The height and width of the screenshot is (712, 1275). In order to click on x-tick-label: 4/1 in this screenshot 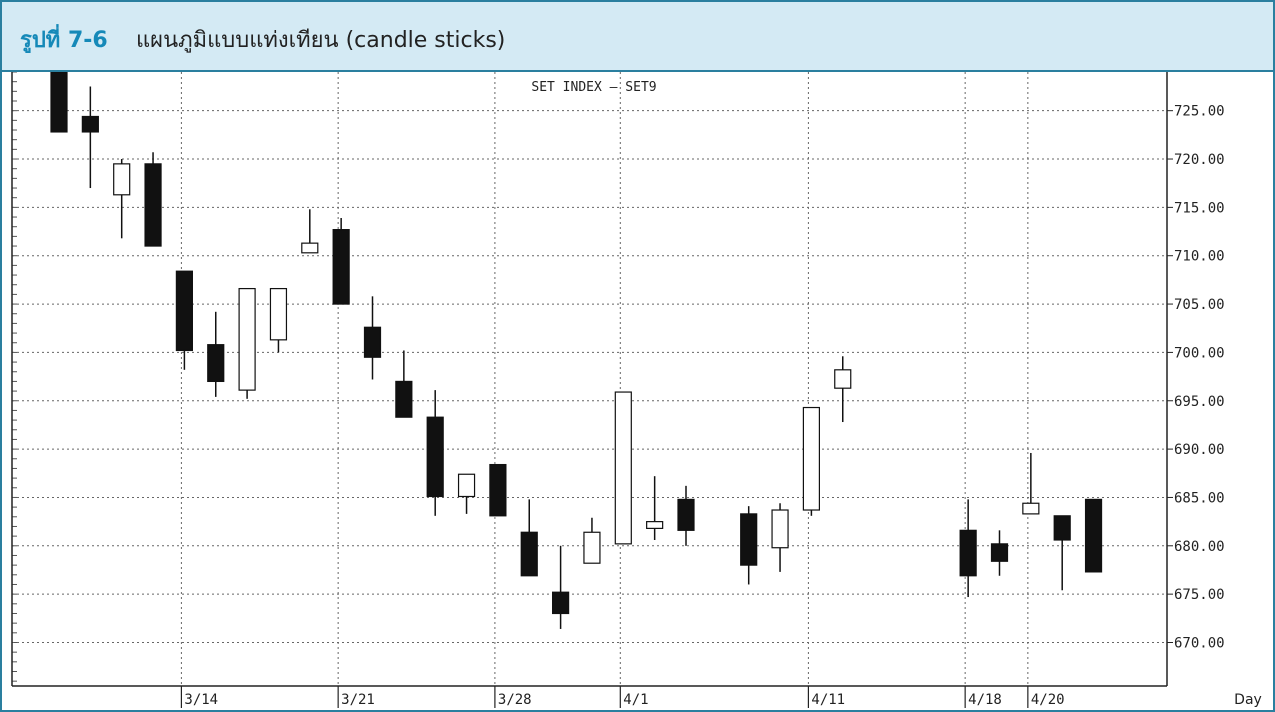, I will do `click(635, 700)`.